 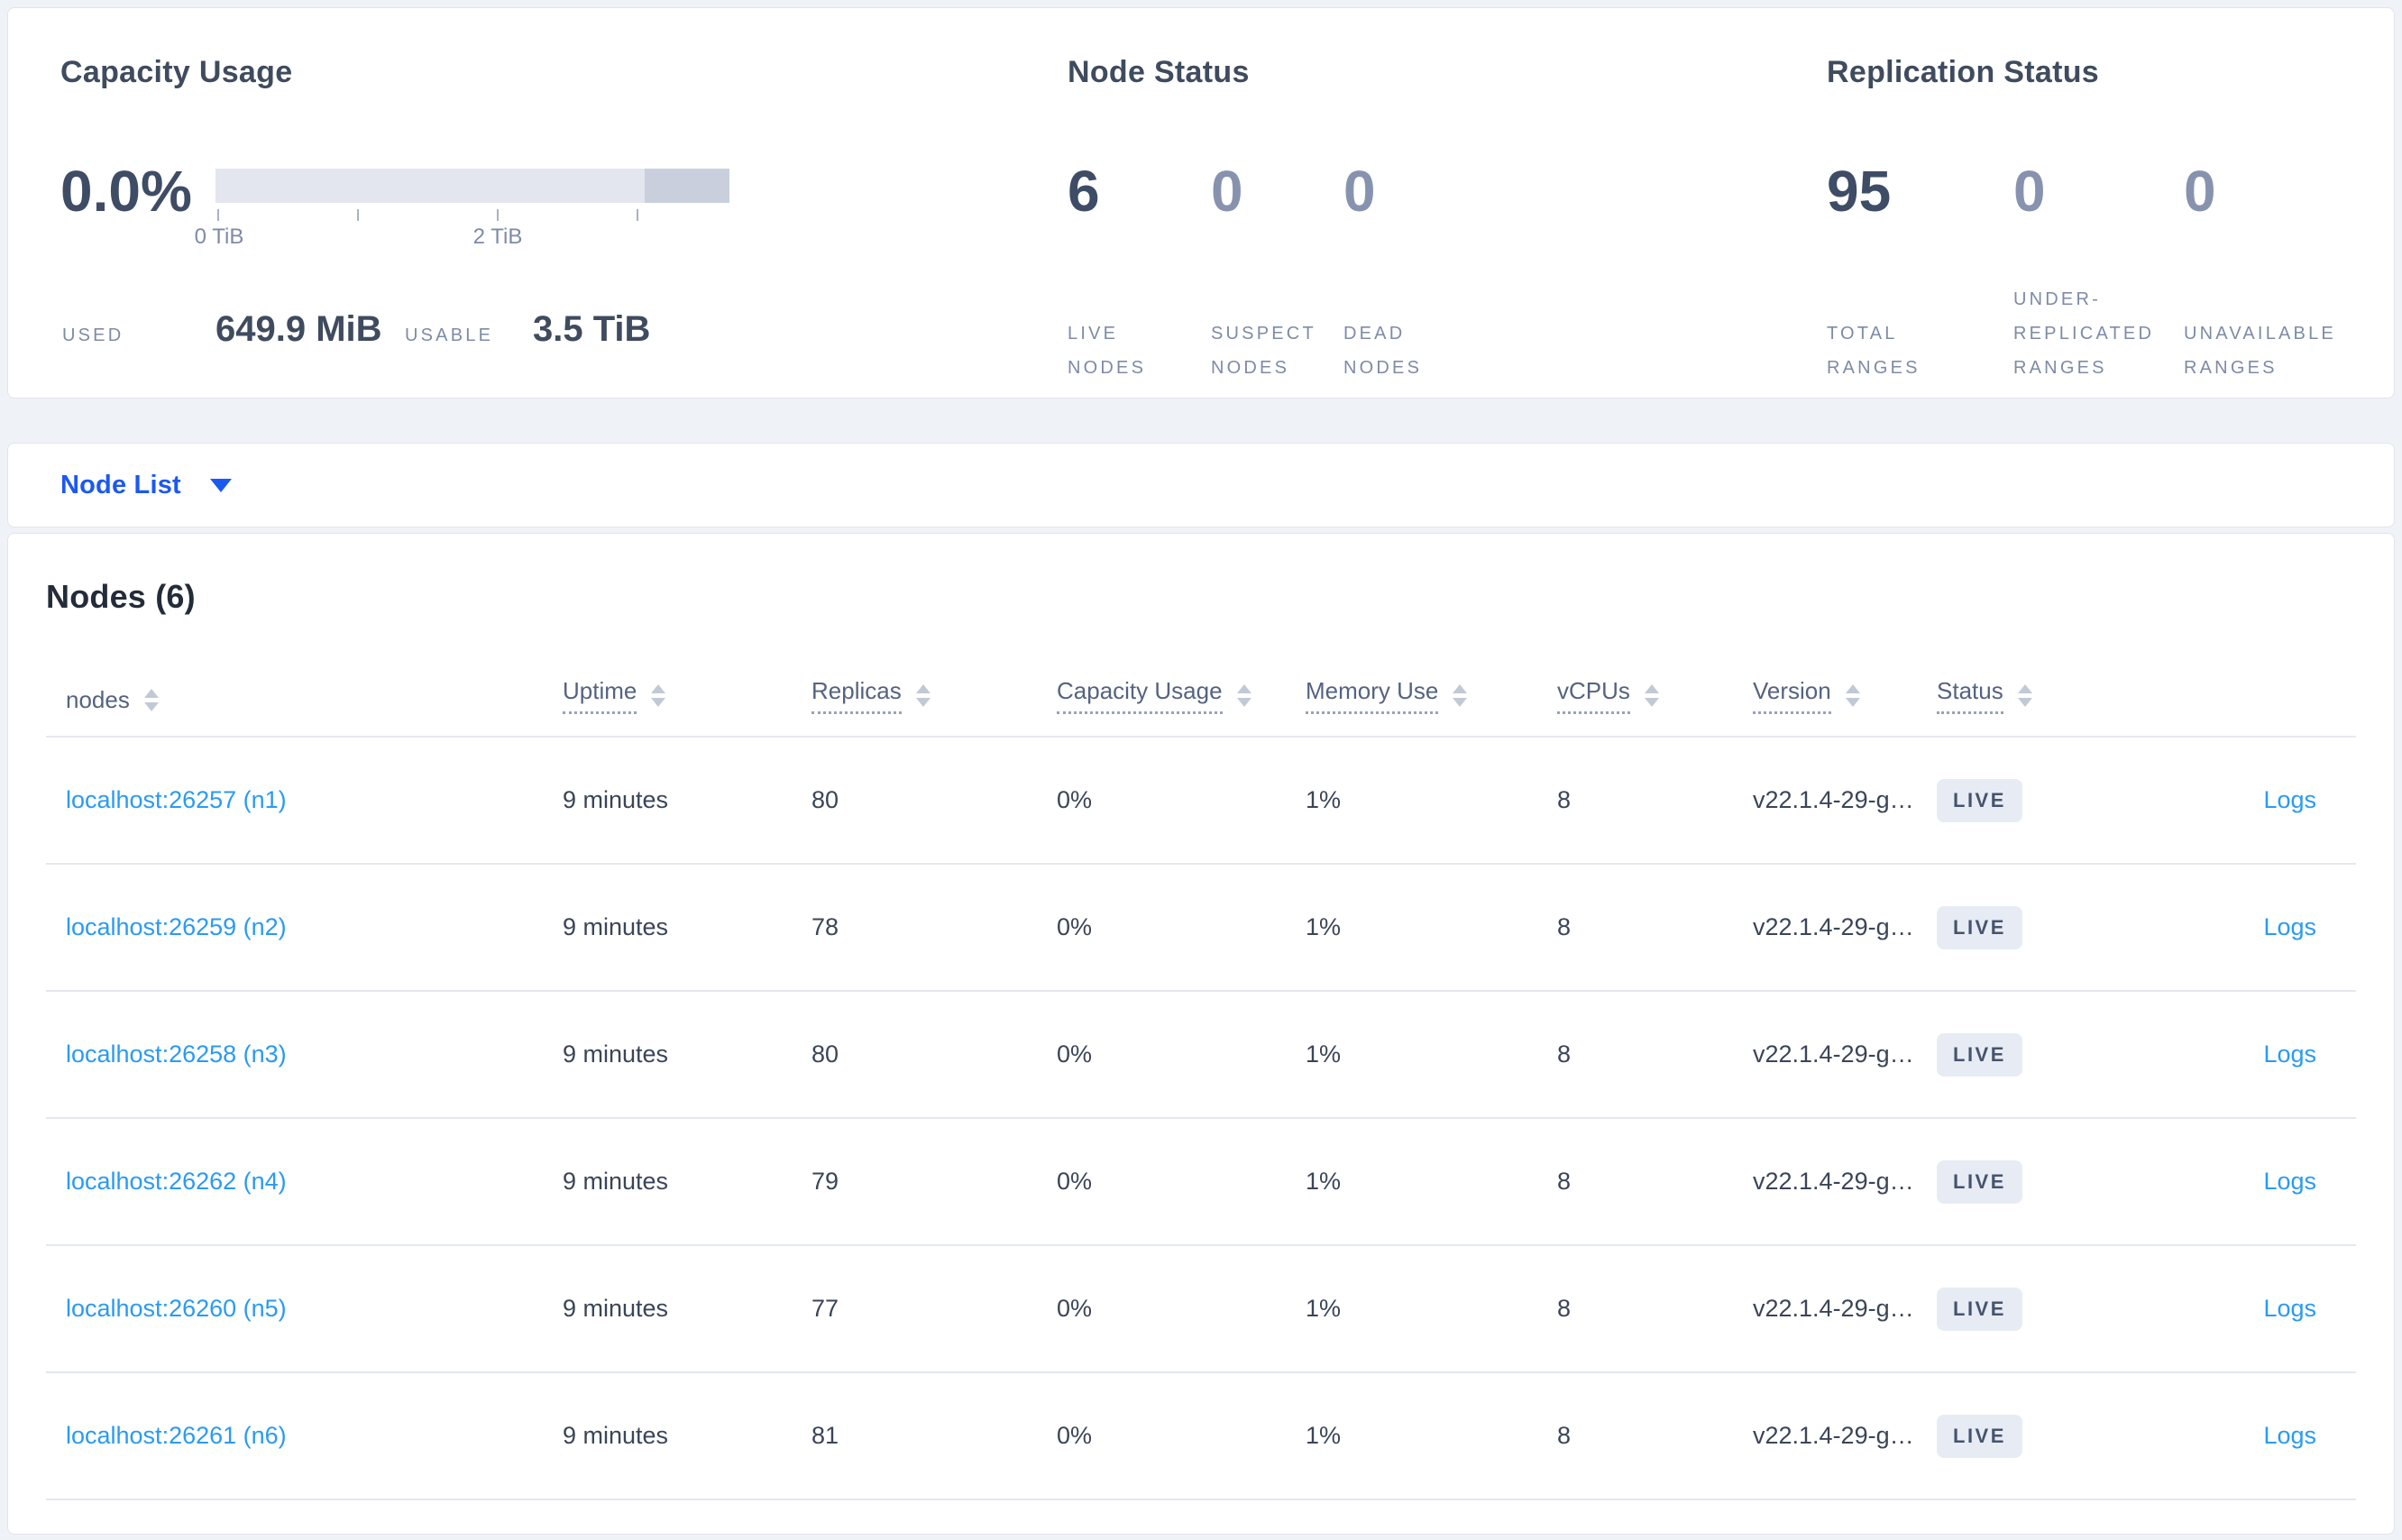 I want to click on usable-label: USABLE, so click(x=449, y=335).